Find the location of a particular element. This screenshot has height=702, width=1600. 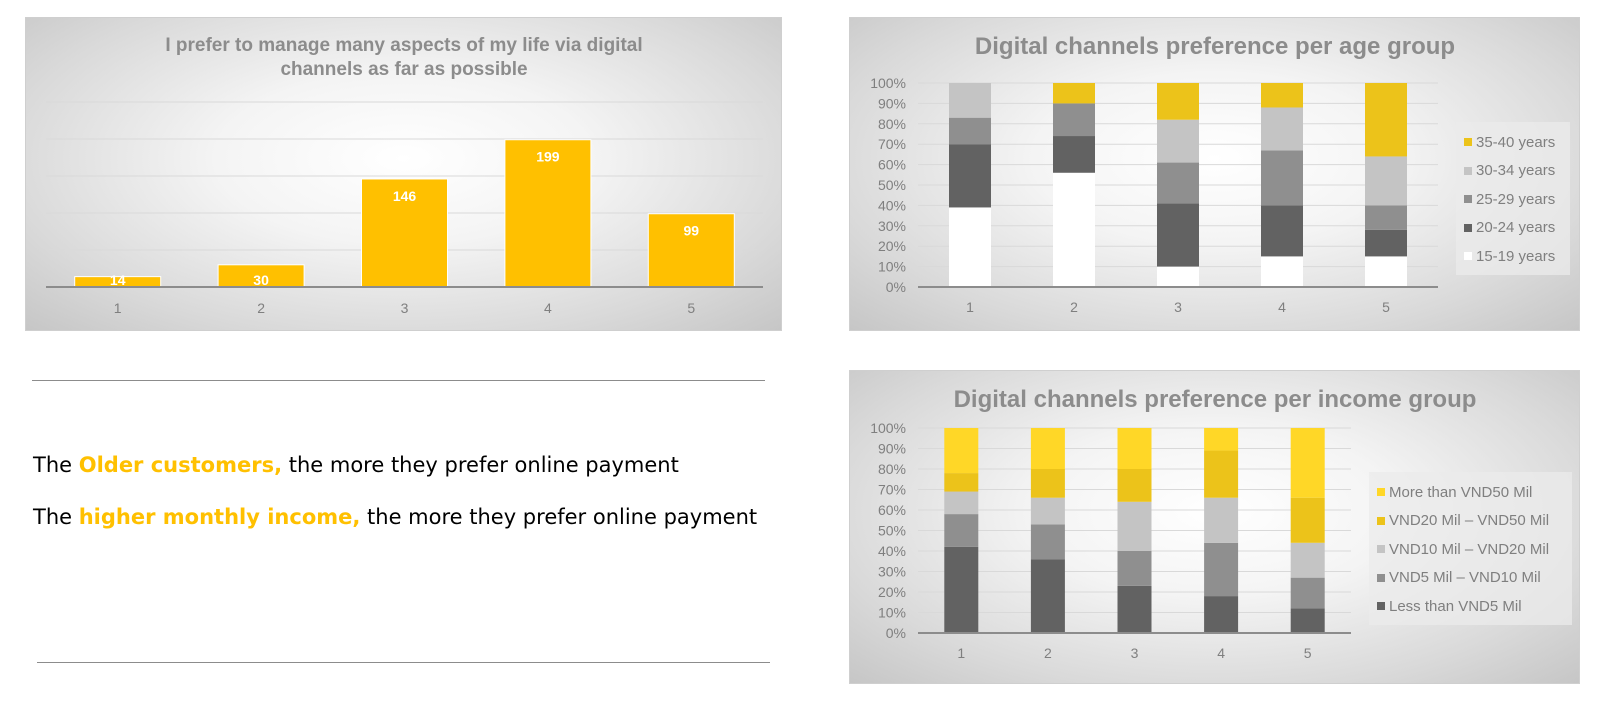

age-chart-y-tick: 100% is located at coordinates (888, 83).